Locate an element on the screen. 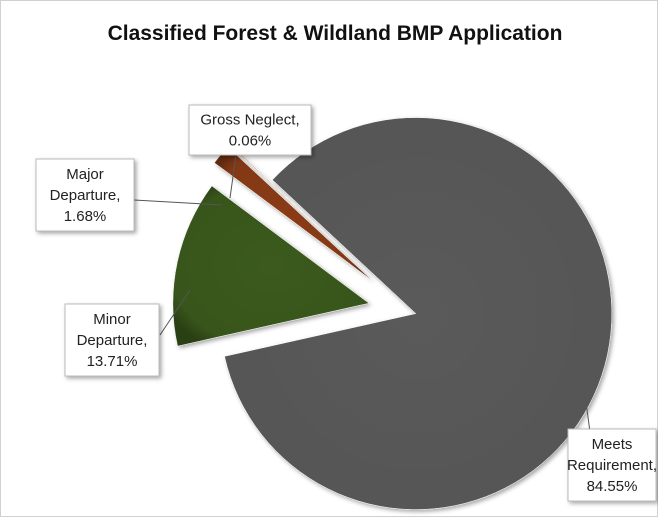 This screenshot has height=517, width=658. label-value: 1.68% is located at coordinates (85, 216).